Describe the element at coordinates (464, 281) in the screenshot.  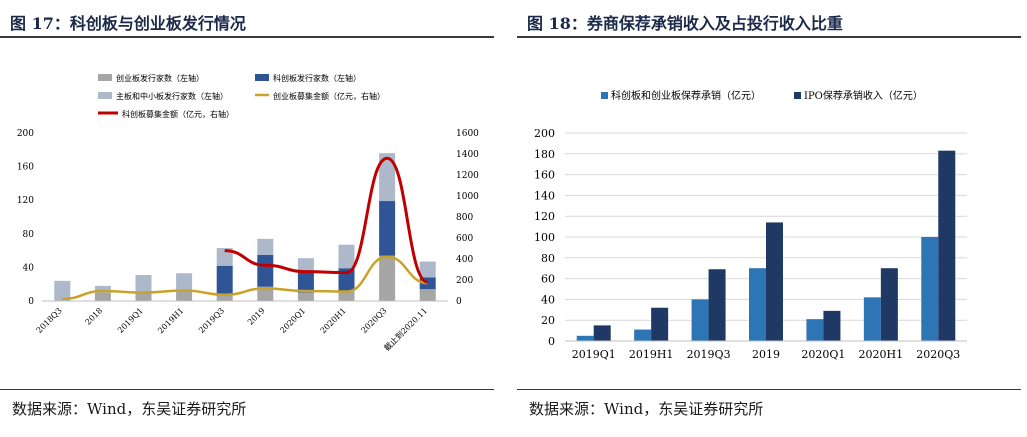
I see `y-right-tick-label: 200` at that location.